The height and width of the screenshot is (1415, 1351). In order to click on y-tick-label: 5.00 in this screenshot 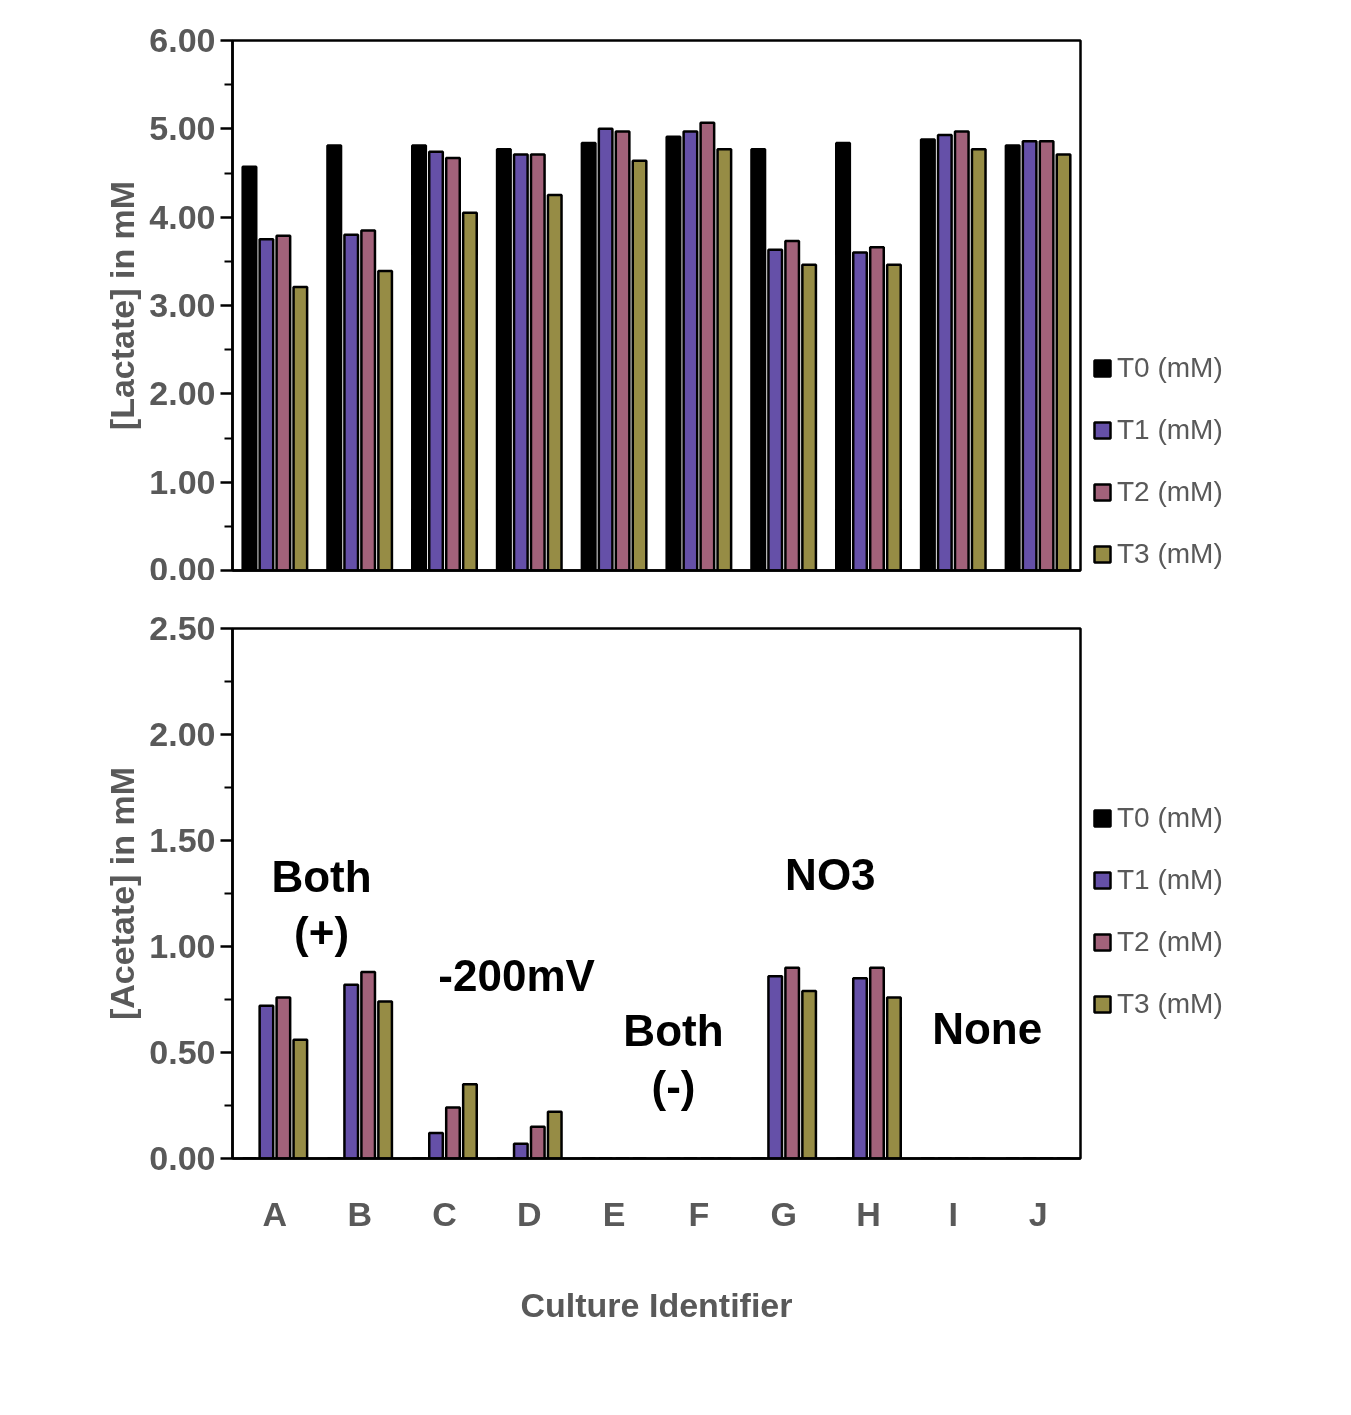, I will do `click(182, 128)`.